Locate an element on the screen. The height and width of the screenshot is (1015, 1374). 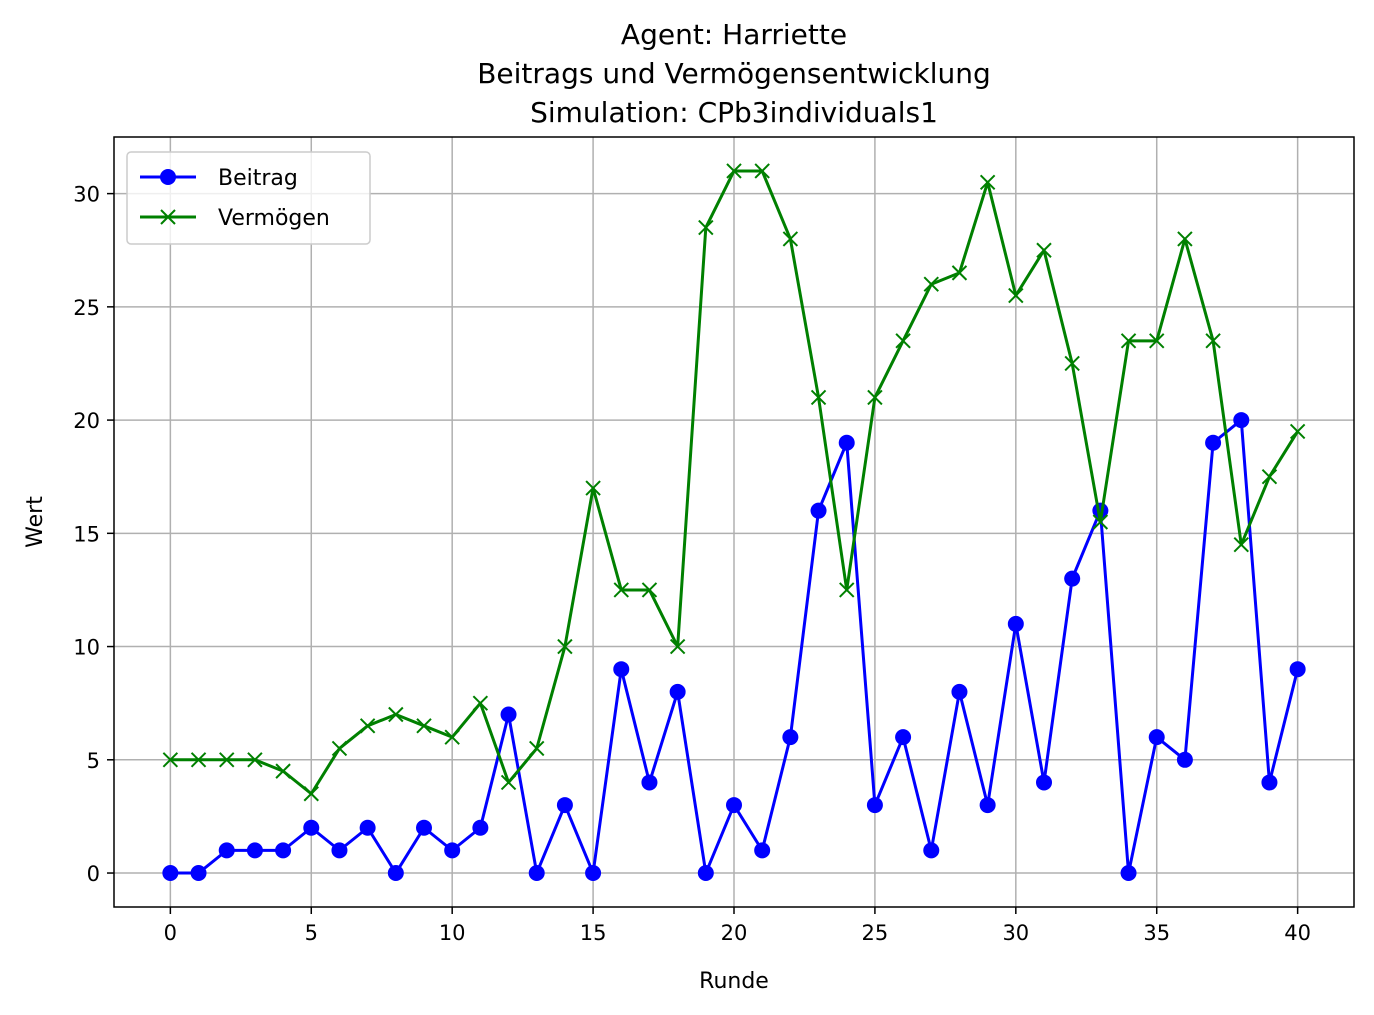
legend-marker-vermoegen is located at coordinates (168, 217).